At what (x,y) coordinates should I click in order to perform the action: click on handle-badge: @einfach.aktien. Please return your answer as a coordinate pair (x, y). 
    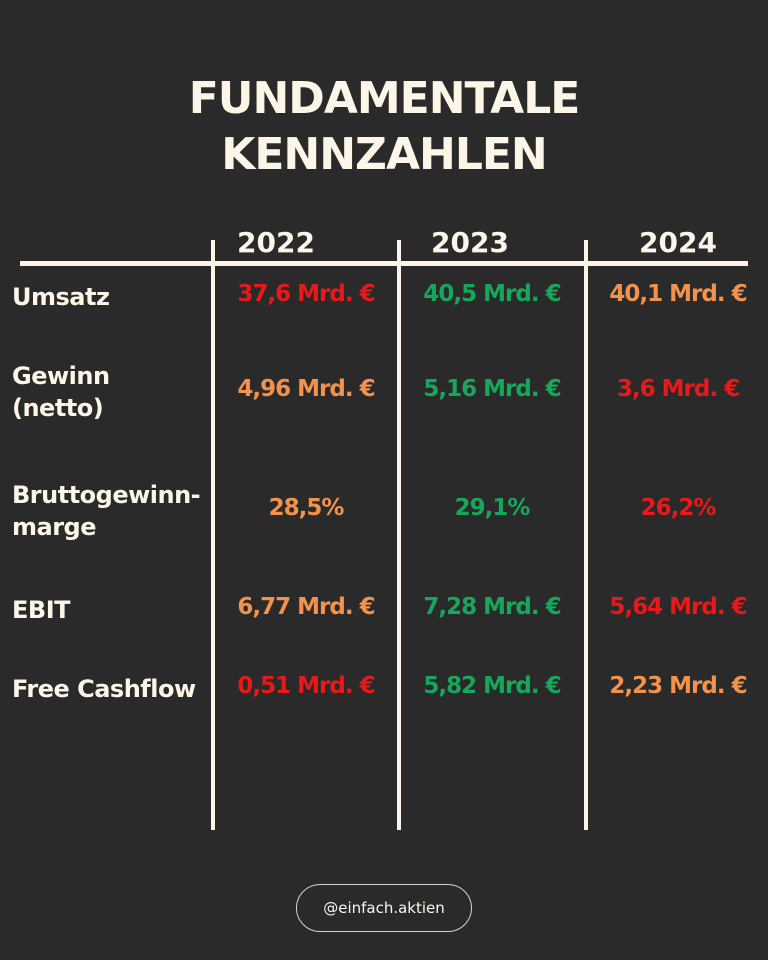
    Looking at the image, I should click on (384, 908).